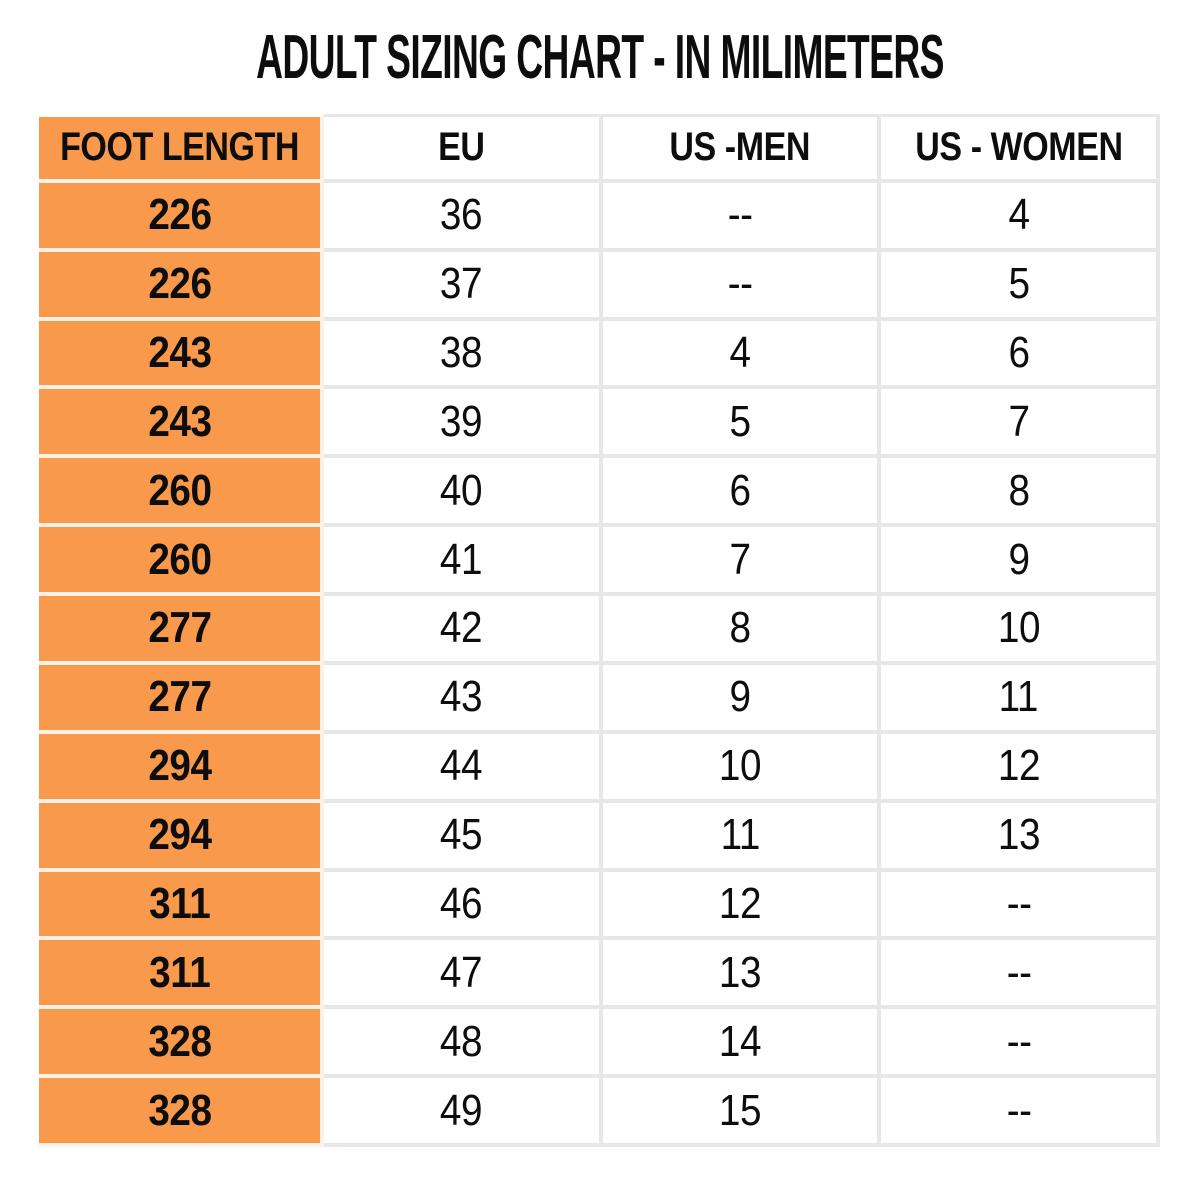 The height and width of the screenshot is (1197, 1200). I want to click on cell-value: 43, so click(461, 697).